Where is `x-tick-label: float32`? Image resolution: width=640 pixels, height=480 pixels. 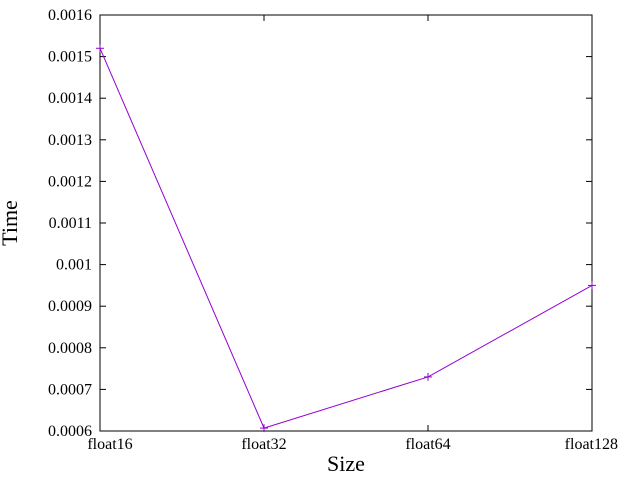 x-tick-label: float32 is located at coordinates (263, 444).